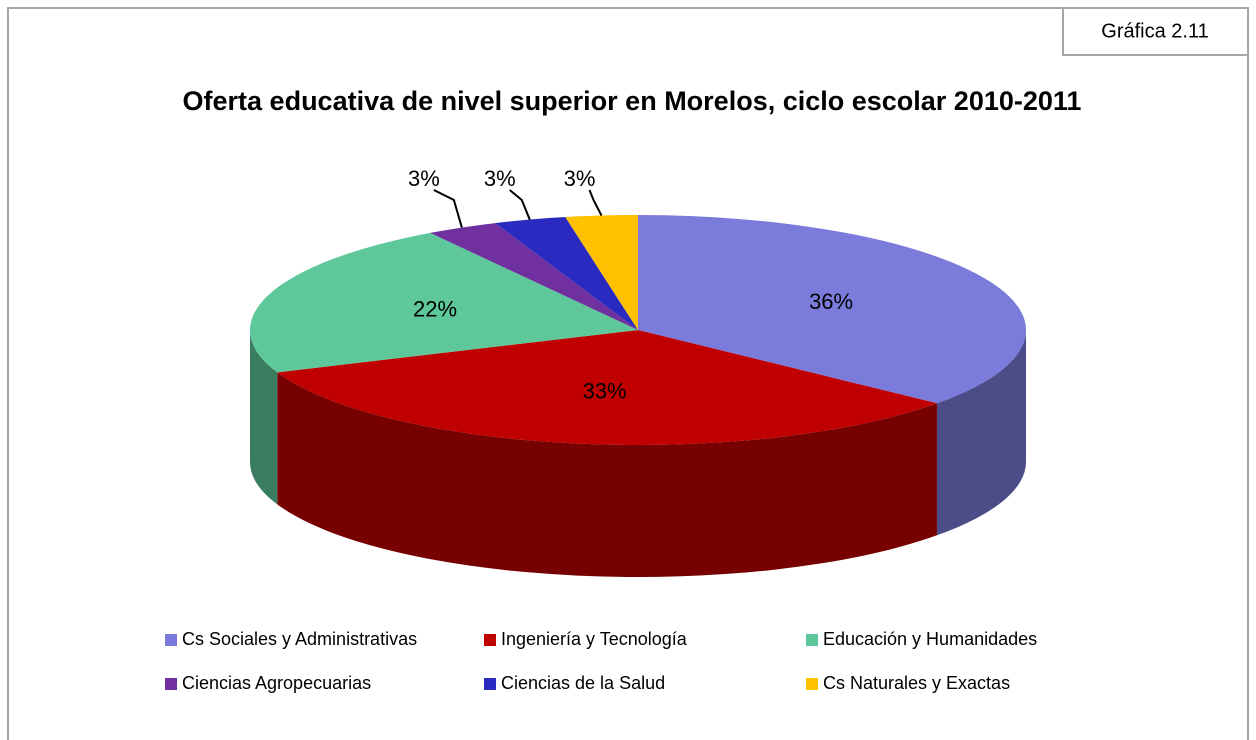  I want to click on legend-label: Cs Sociales y Administrativas, so click(299, 639).